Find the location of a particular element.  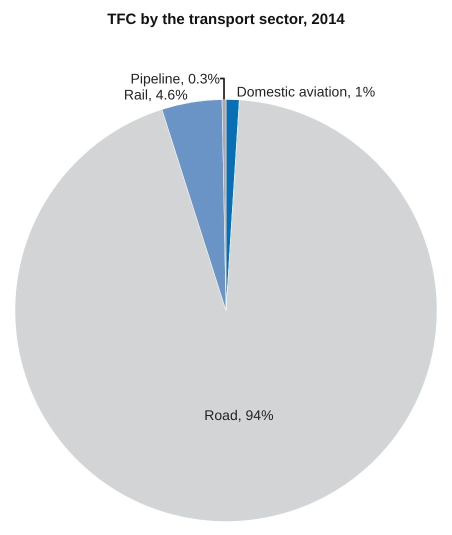

slice-label: Domestic aviation, 1% is located at coordinates (306, 92).